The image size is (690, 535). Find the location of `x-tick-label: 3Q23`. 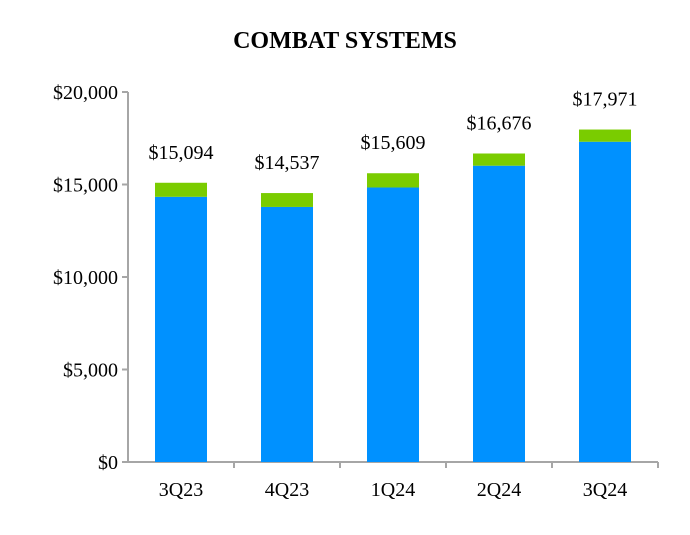

x-tick-label: 3Q23 is located at coordinates (181, 490).